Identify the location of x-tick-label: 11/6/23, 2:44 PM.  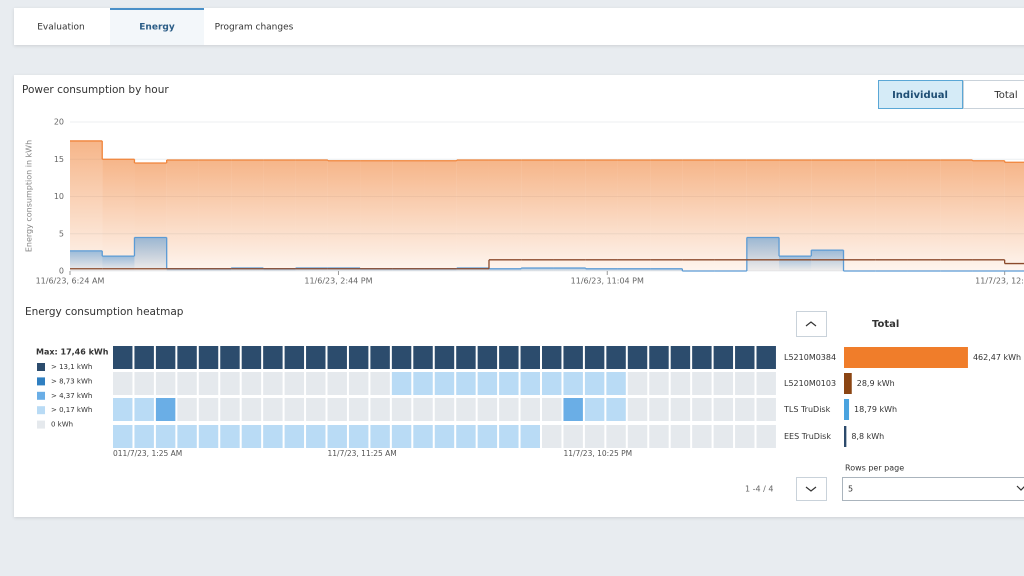
(338, 281).